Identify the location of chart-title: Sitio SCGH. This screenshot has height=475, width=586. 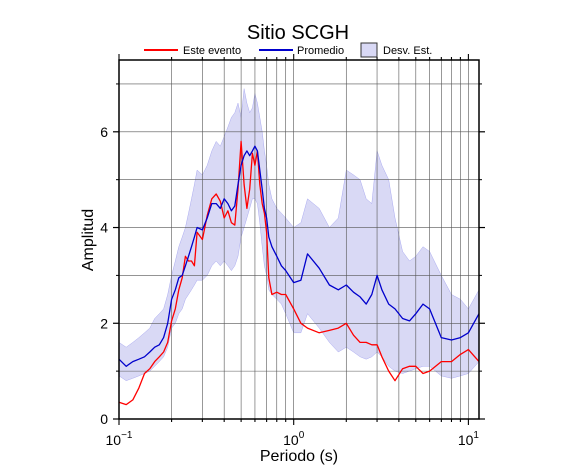
(298, 33).